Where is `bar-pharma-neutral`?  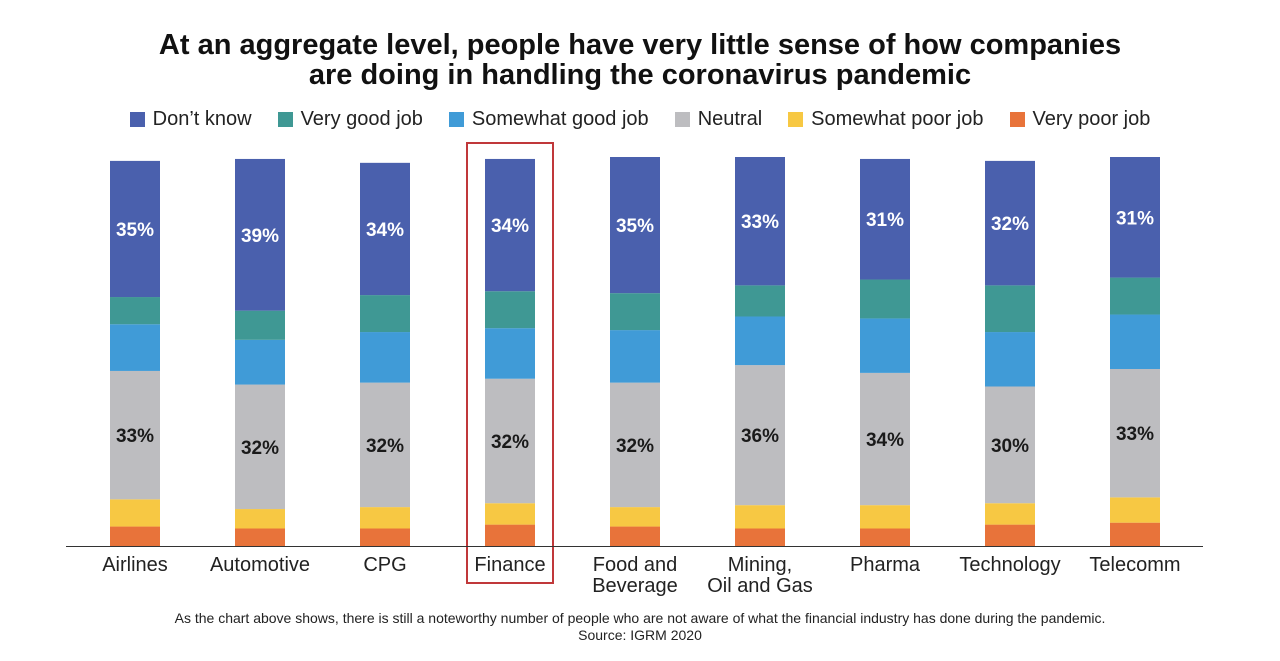 bar-pharma-neutral is located at coordinates (885, 439).